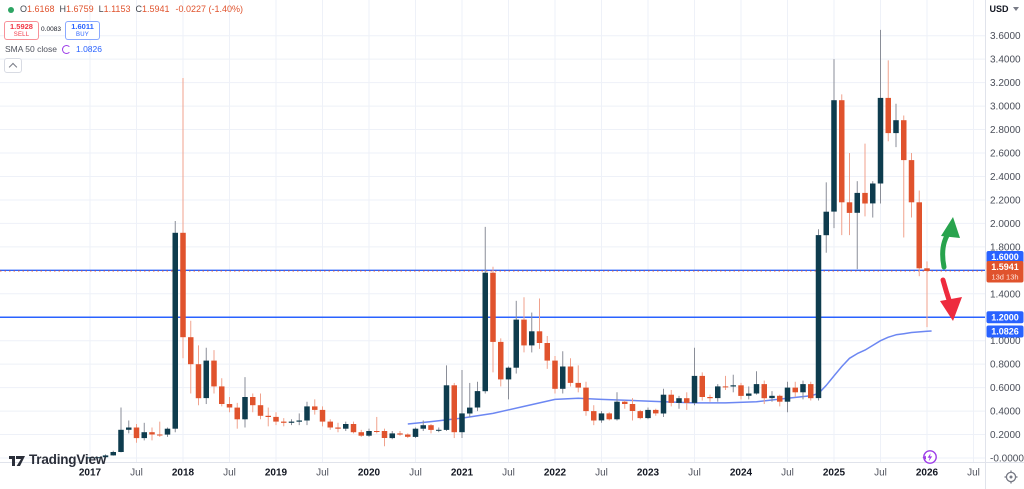  I want to click on settings-gear-icon, so click(1011, 477).